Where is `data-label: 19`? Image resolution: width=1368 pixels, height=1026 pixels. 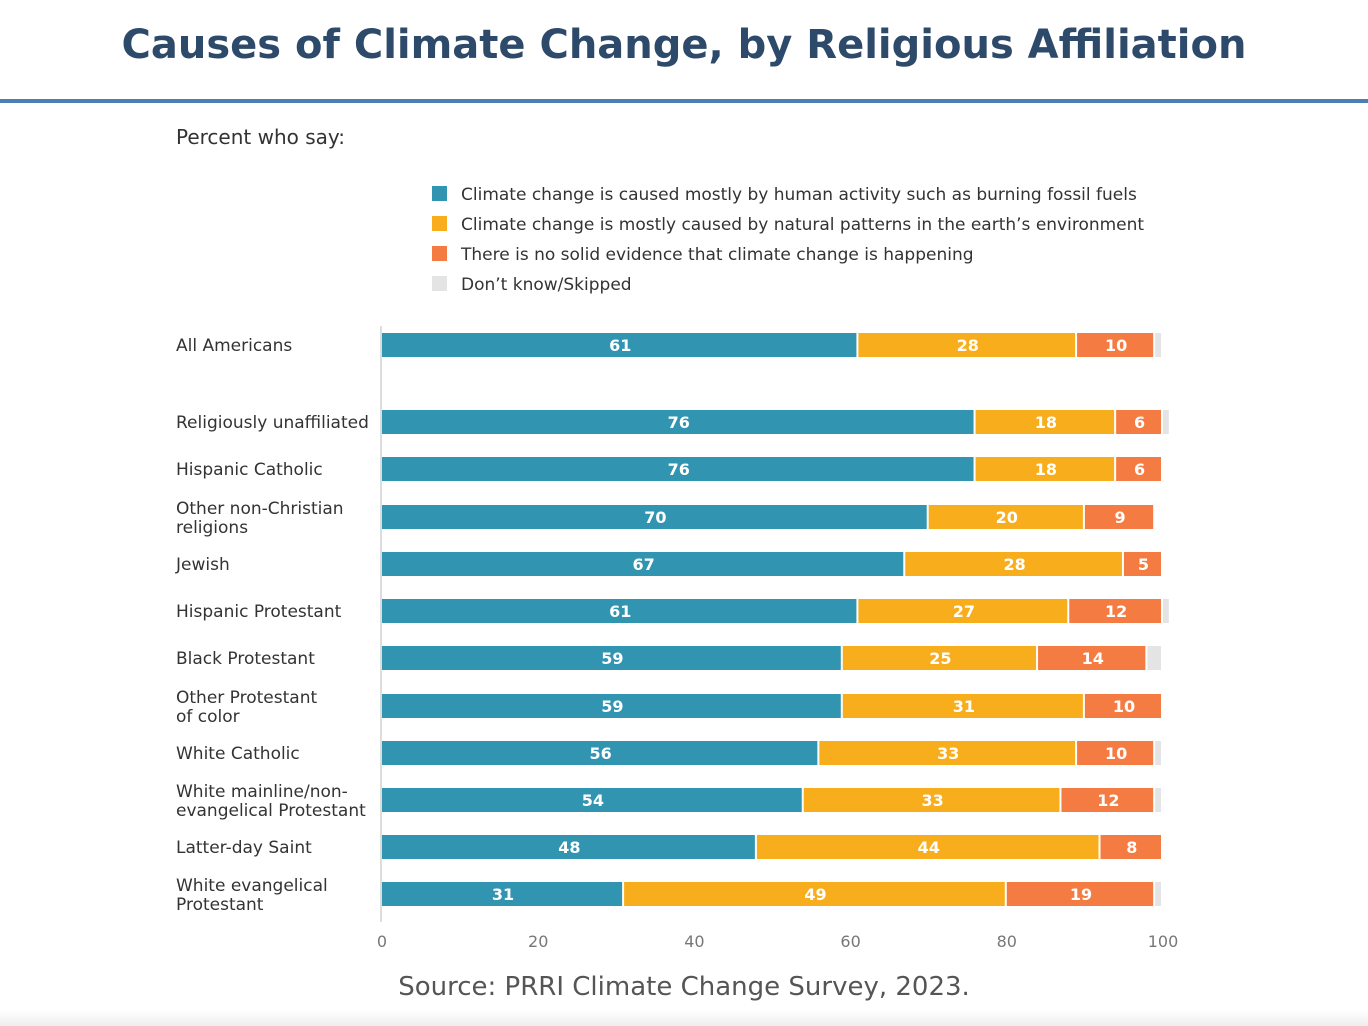
data-label: 19 is located at coordinates (1081, 894).